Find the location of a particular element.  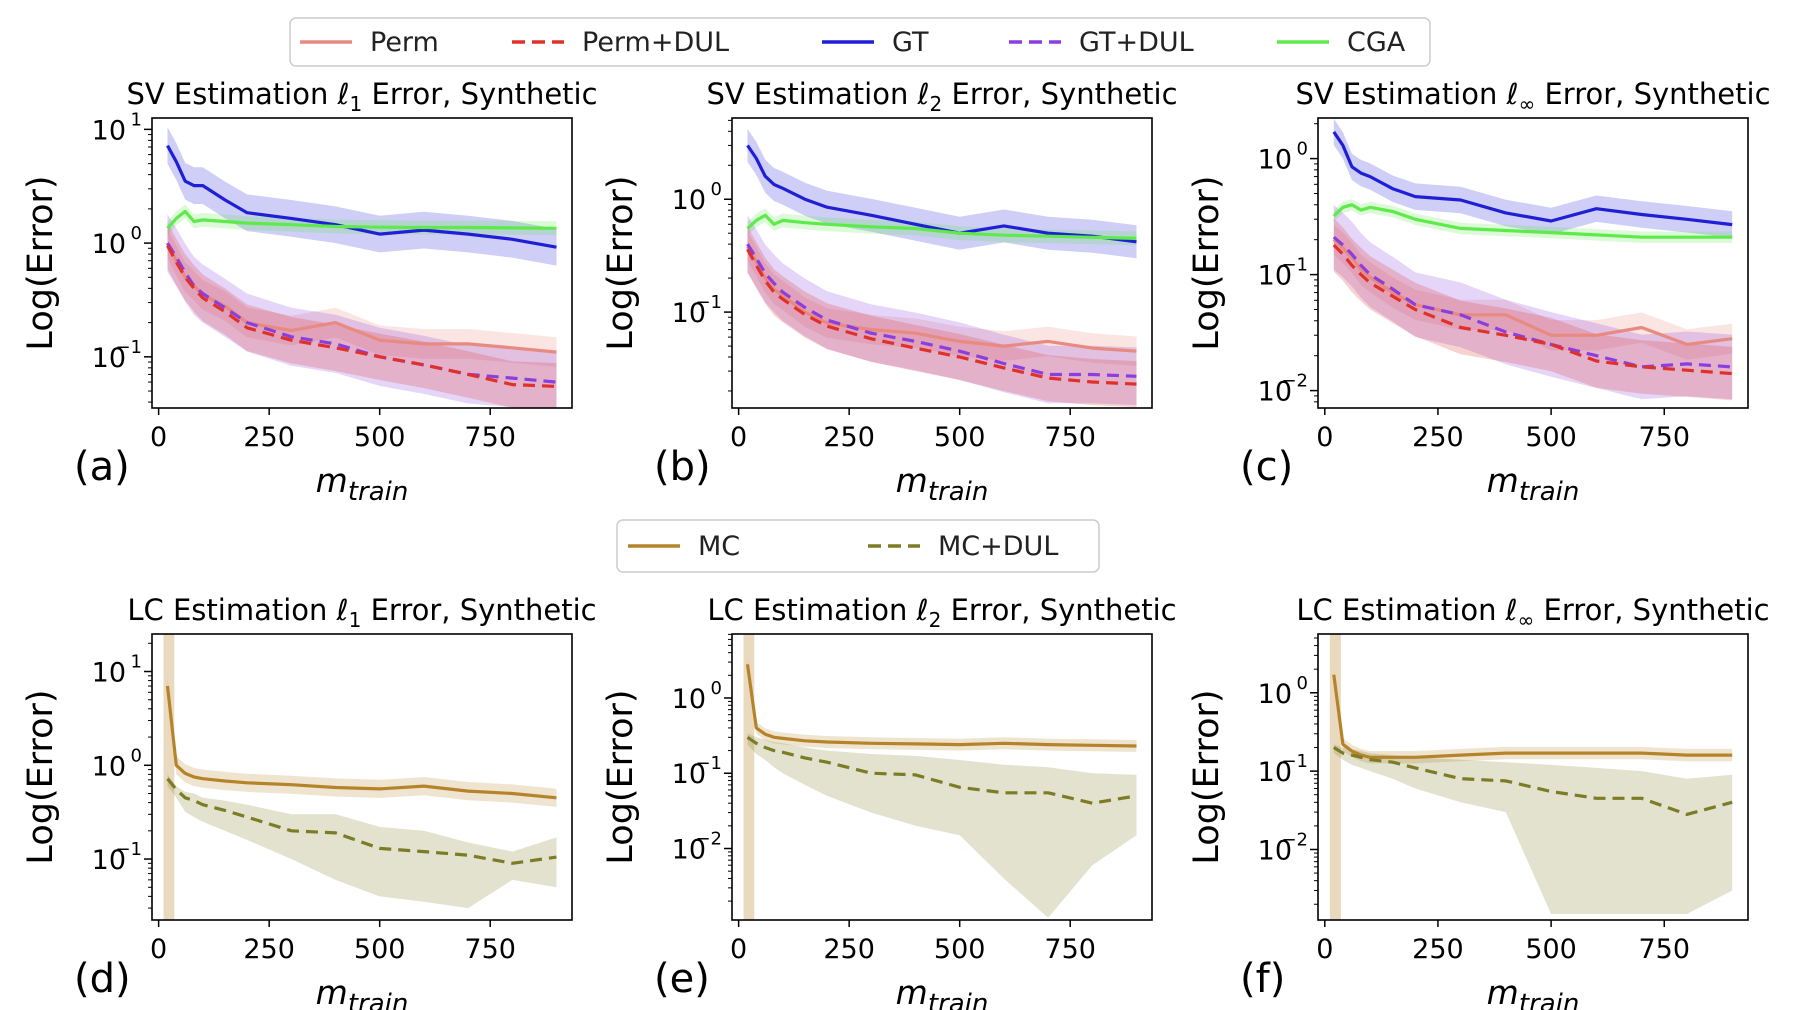

confidence-band-cga is located at coordinates (1533, 221).